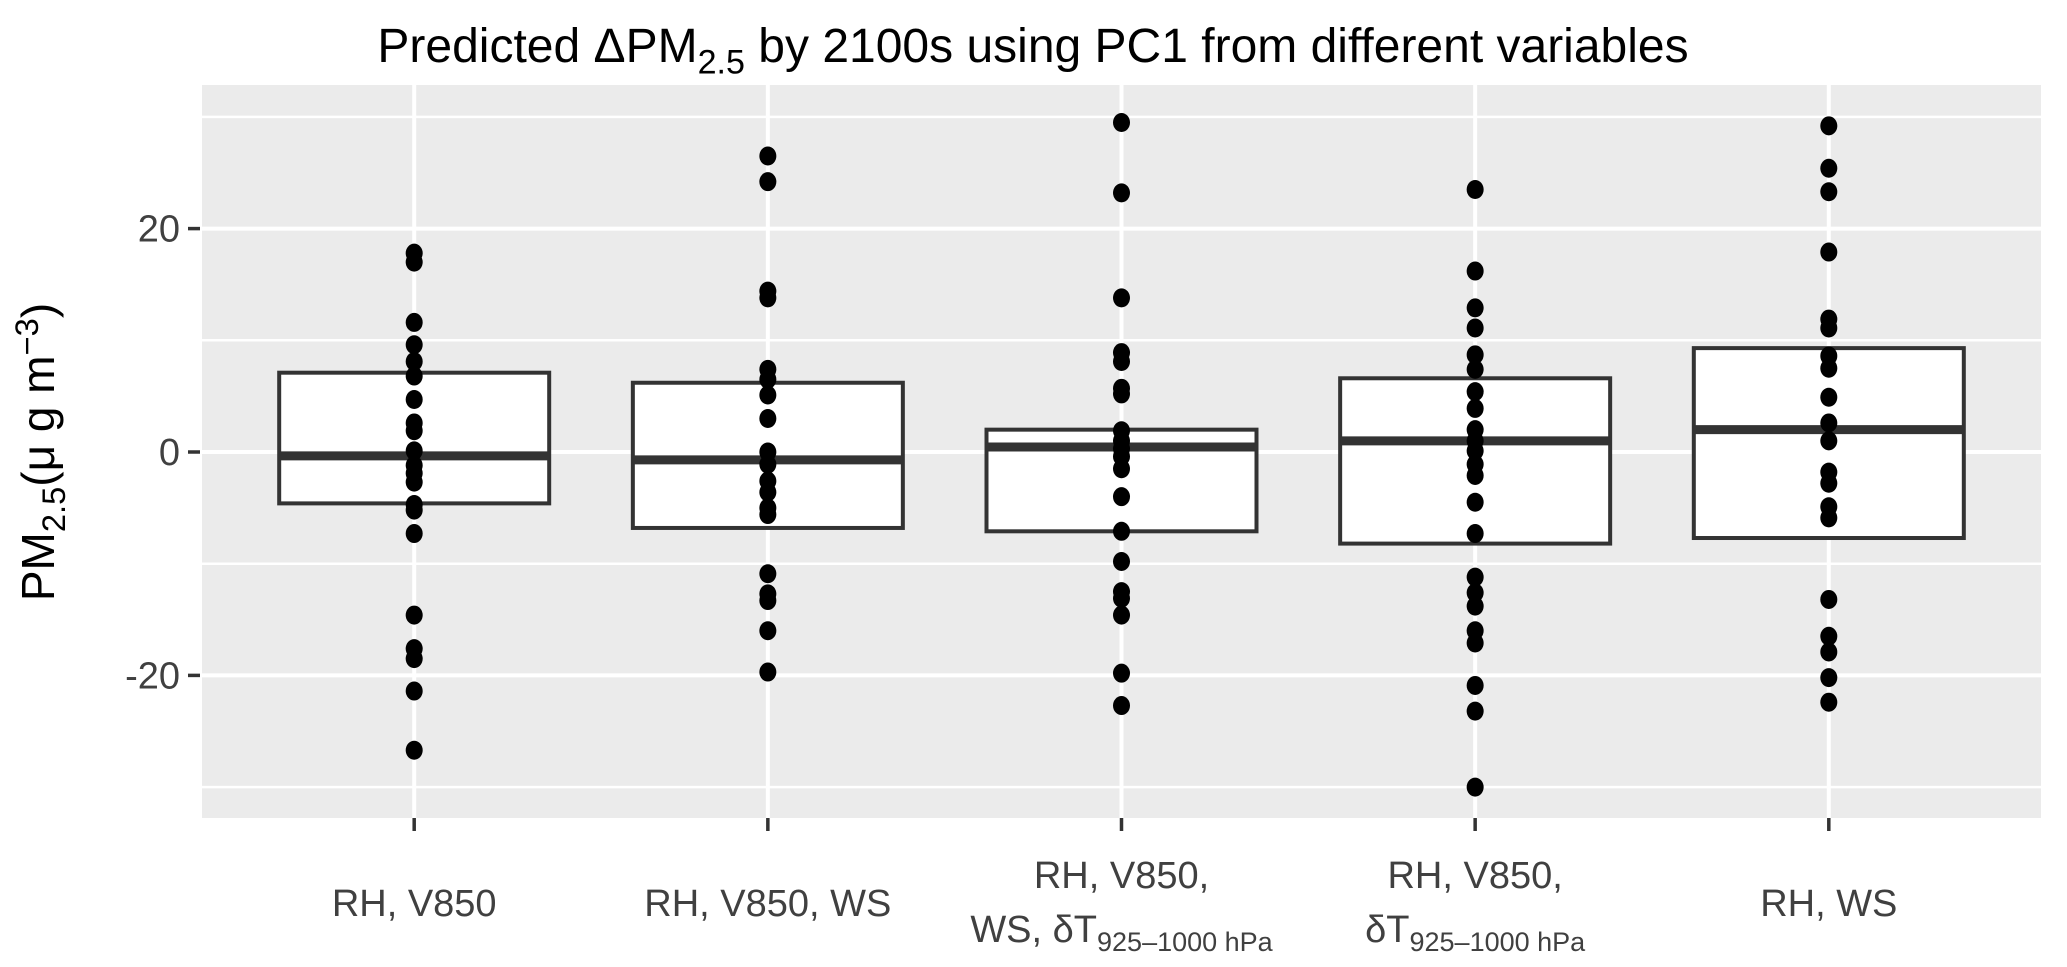 The height and width of the screenshot is (967, 2067). What do you see at coordinates (1475, 933) in the screenshot?
I see `x-tick-label: δT925–1000 hPa` at bounding box center [1475, 933].